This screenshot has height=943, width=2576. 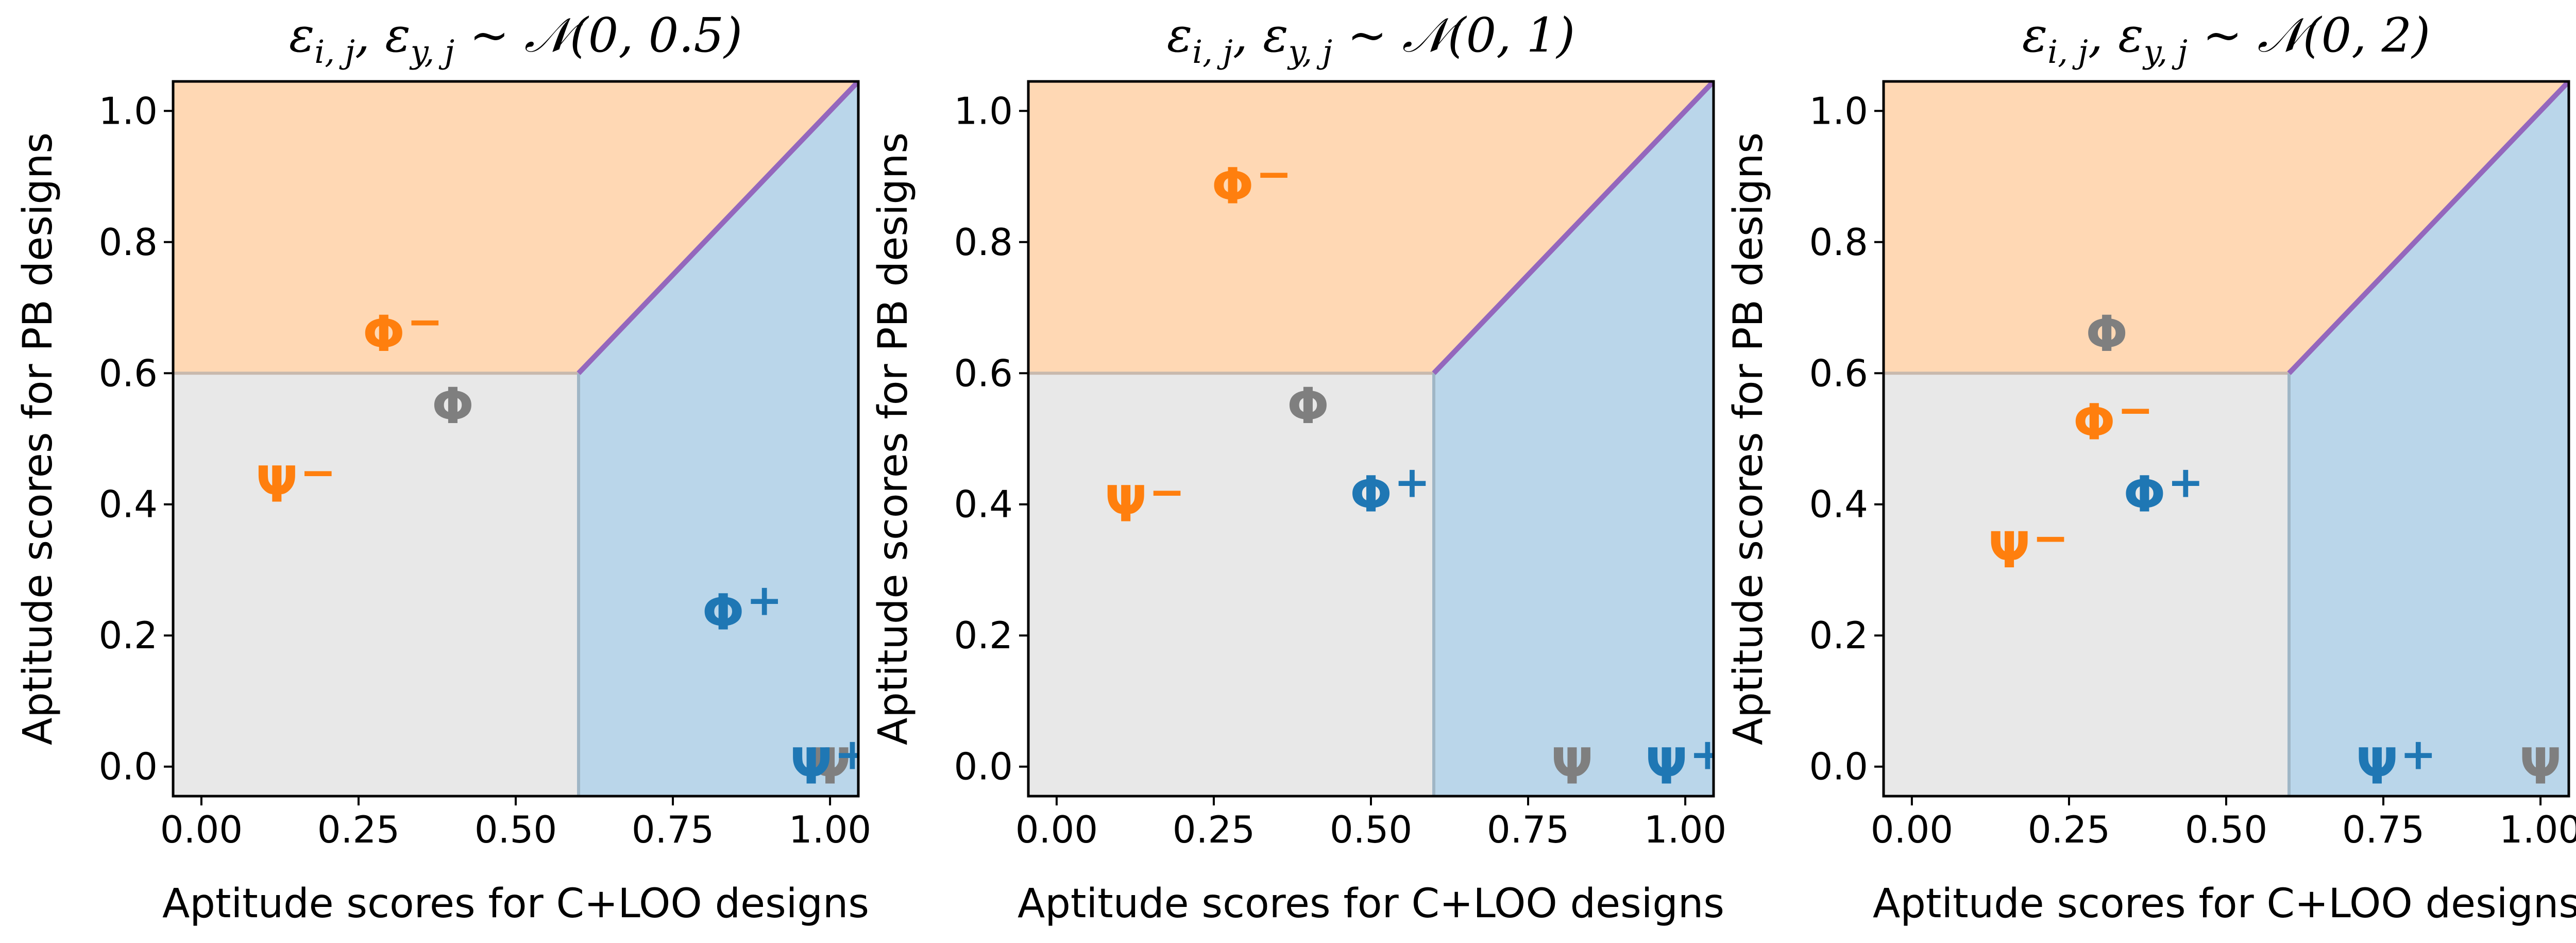 I want to click on data-point-3-superscript: +, so click(x=2185, y=482).